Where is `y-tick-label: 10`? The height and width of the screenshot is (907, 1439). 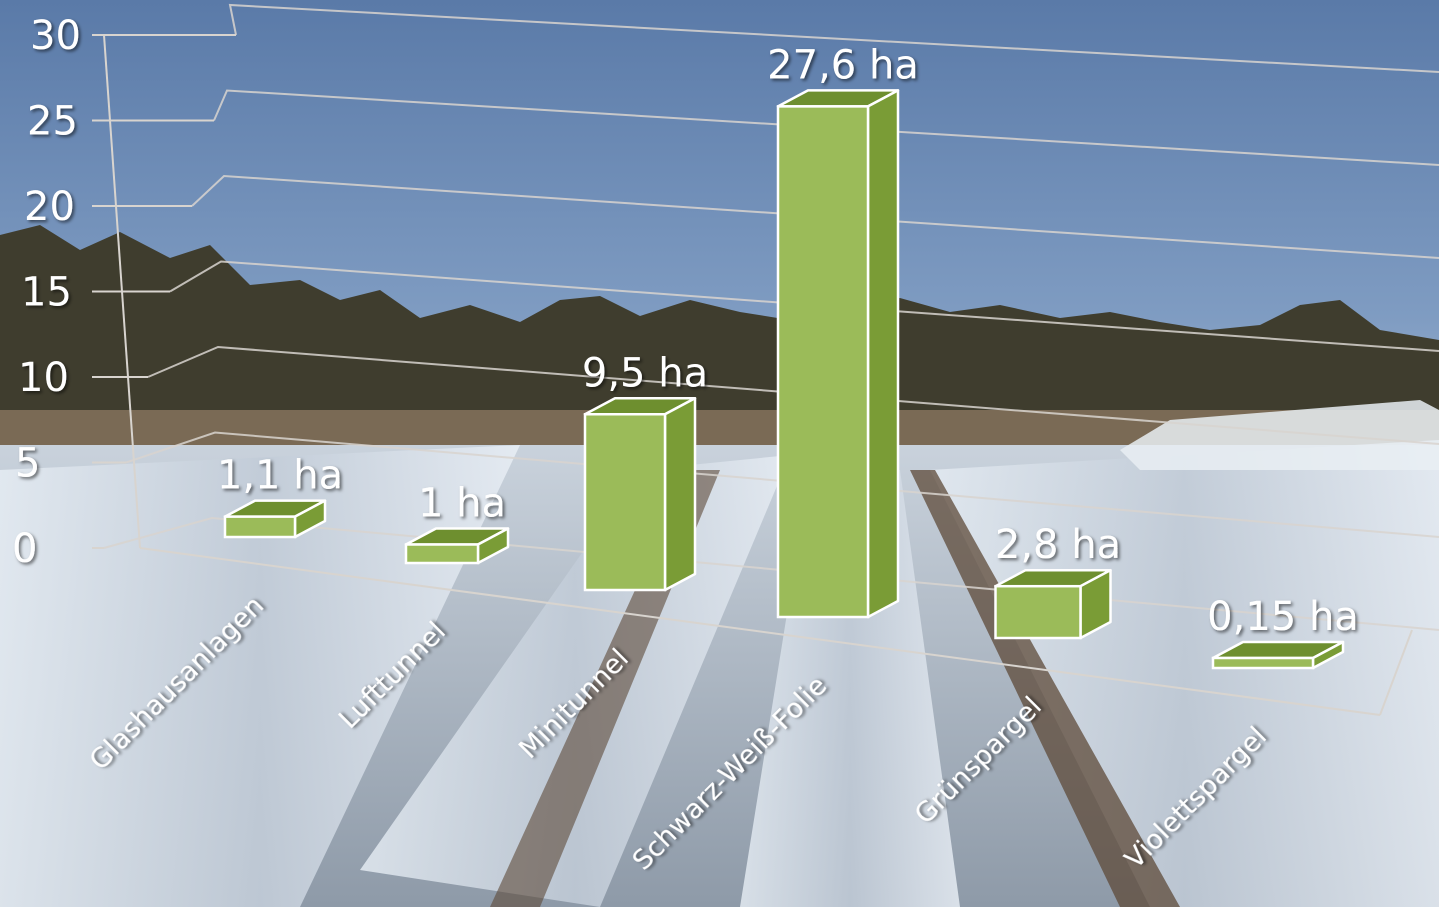
y-tick-label: 10 is located at coordinates (43, 378).